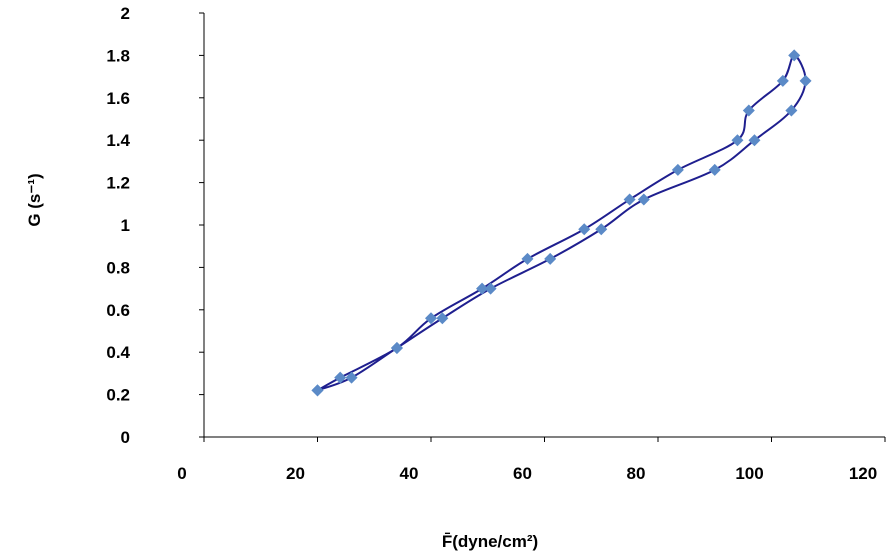  What do you see at coordinates (409, 473) in the screenshot?
I see `x-tick-label: 40` at bounding box center [409, 473].